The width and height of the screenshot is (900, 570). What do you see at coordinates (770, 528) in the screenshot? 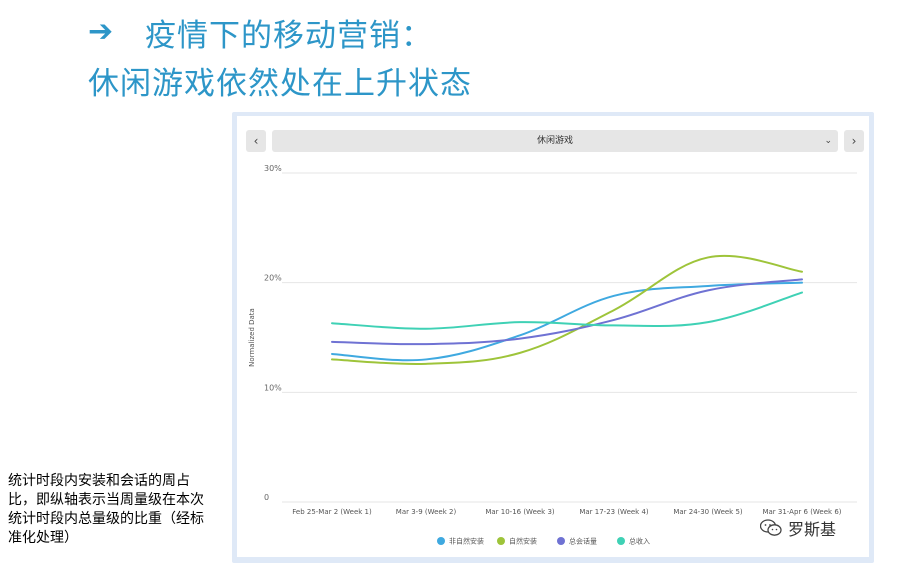
I see `wechat-icon` at bounding box center [770, 528].